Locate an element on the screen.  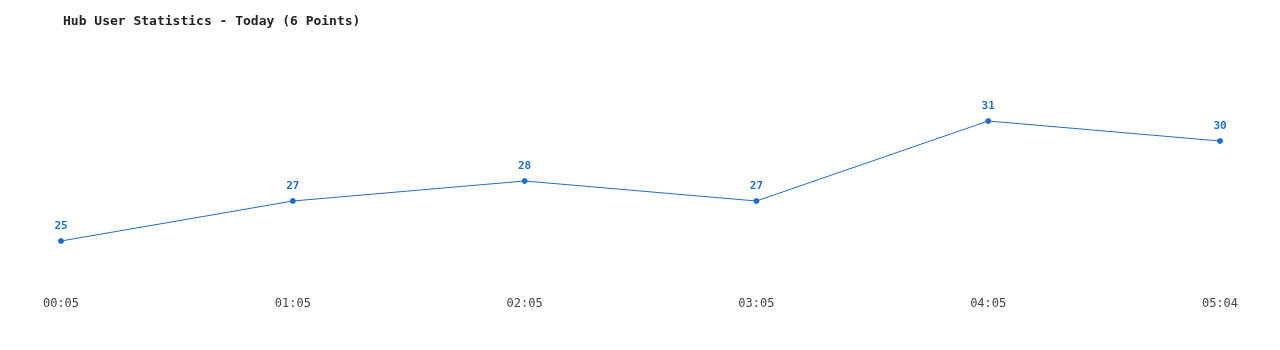
x-tick-label: 02:05 is located at coordinates (524, 303).